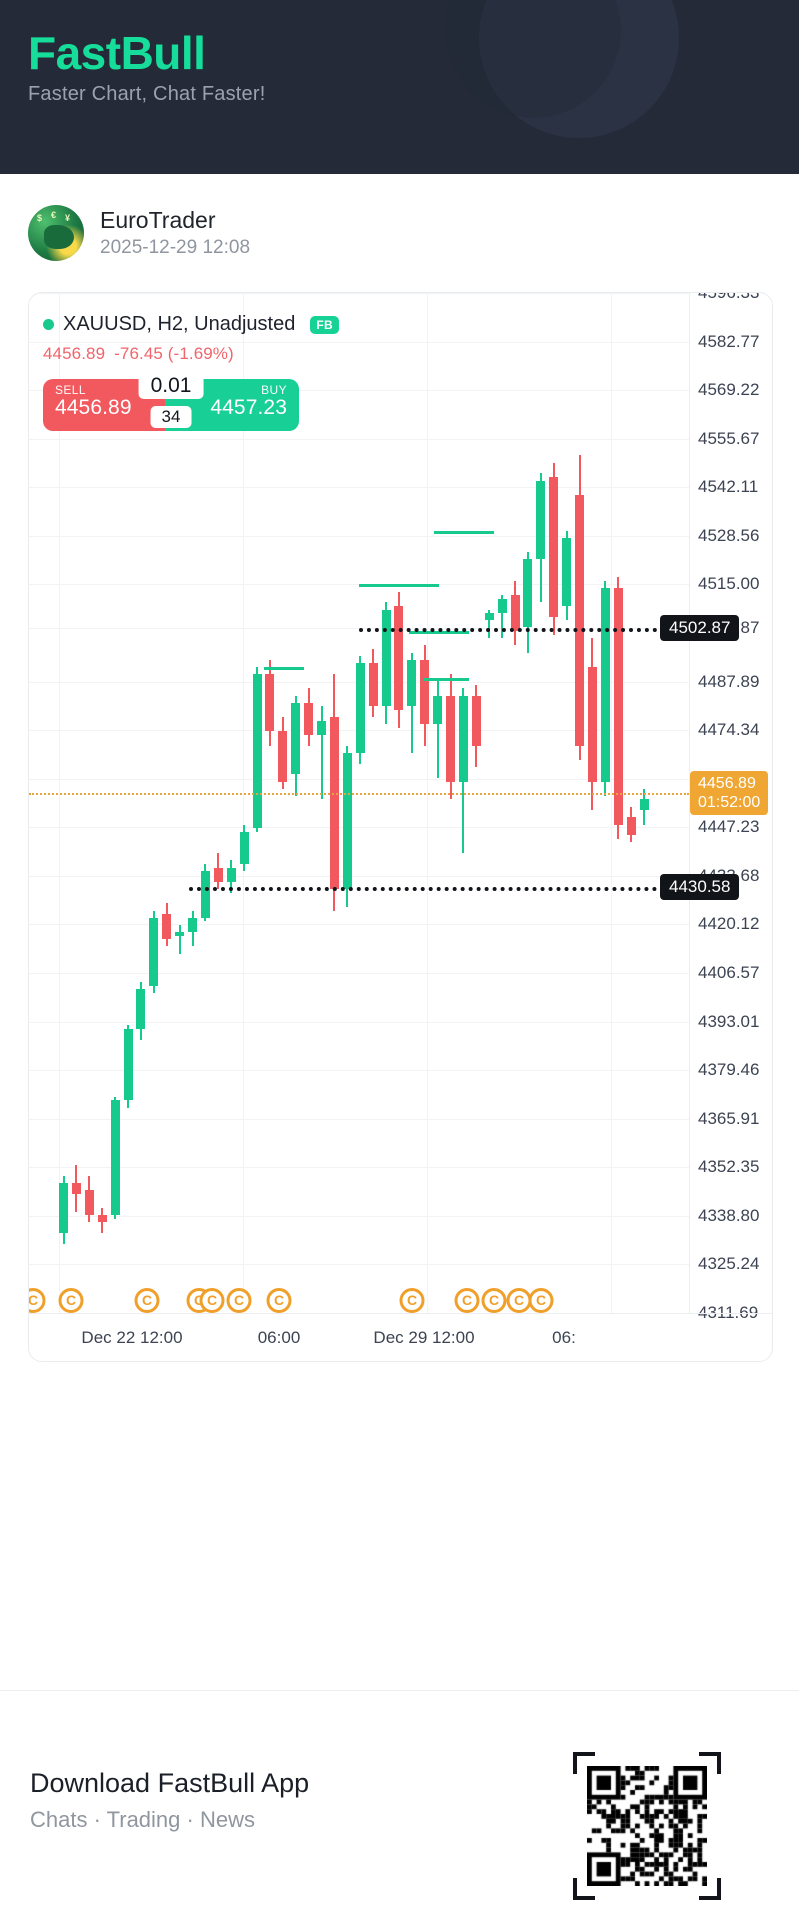 This screenshot has height=1920, width=799. I want to click on legend-change-abs: -76.45, so click(138, 353).